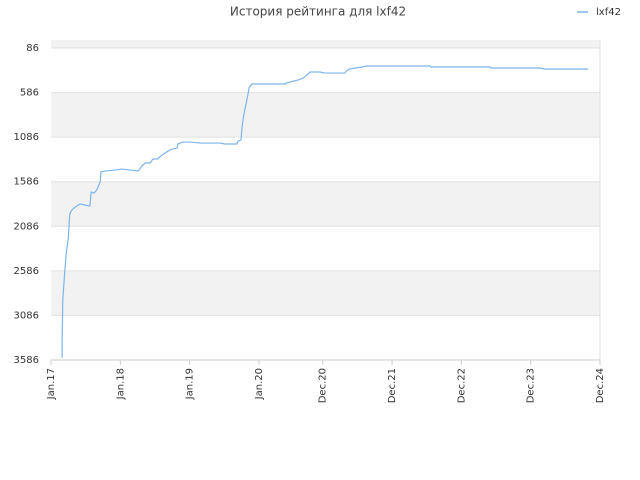 This screenshot has width=640, height=480. What do you see at coordinates (51, 384) in the screenshot?
I see `x-tick-label: Jan.17` at bounding box center [51, 384].